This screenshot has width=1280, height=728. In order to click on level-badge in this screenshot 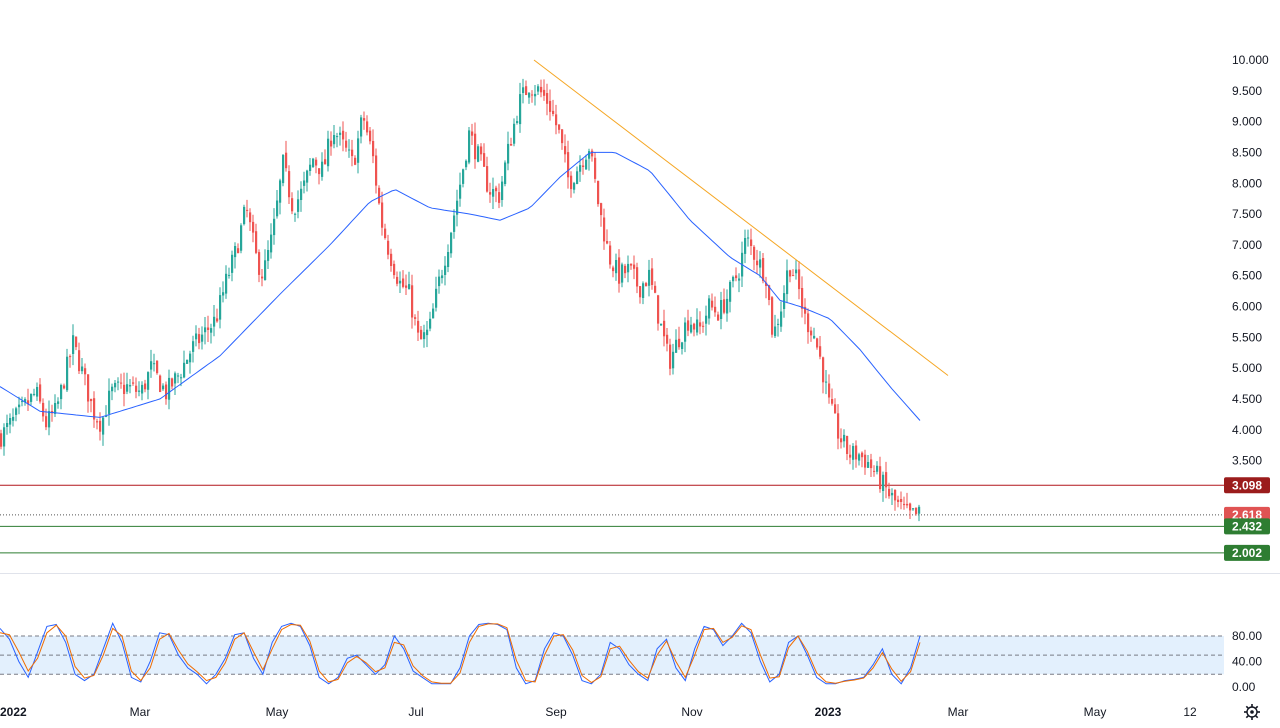, I will do `click(1247, 552)`.